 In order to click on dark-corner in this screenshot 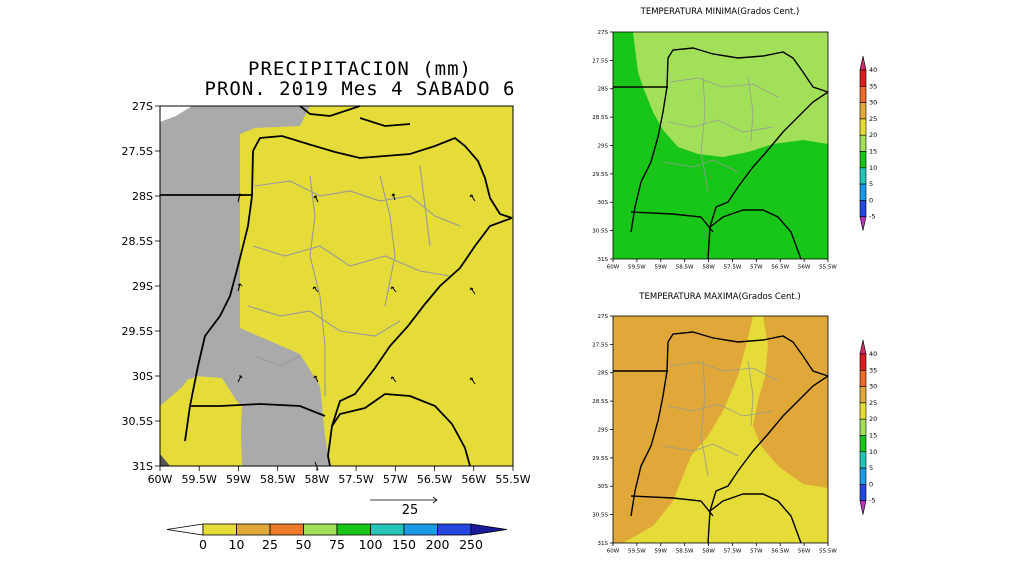, I will do `click(165, 460)`.